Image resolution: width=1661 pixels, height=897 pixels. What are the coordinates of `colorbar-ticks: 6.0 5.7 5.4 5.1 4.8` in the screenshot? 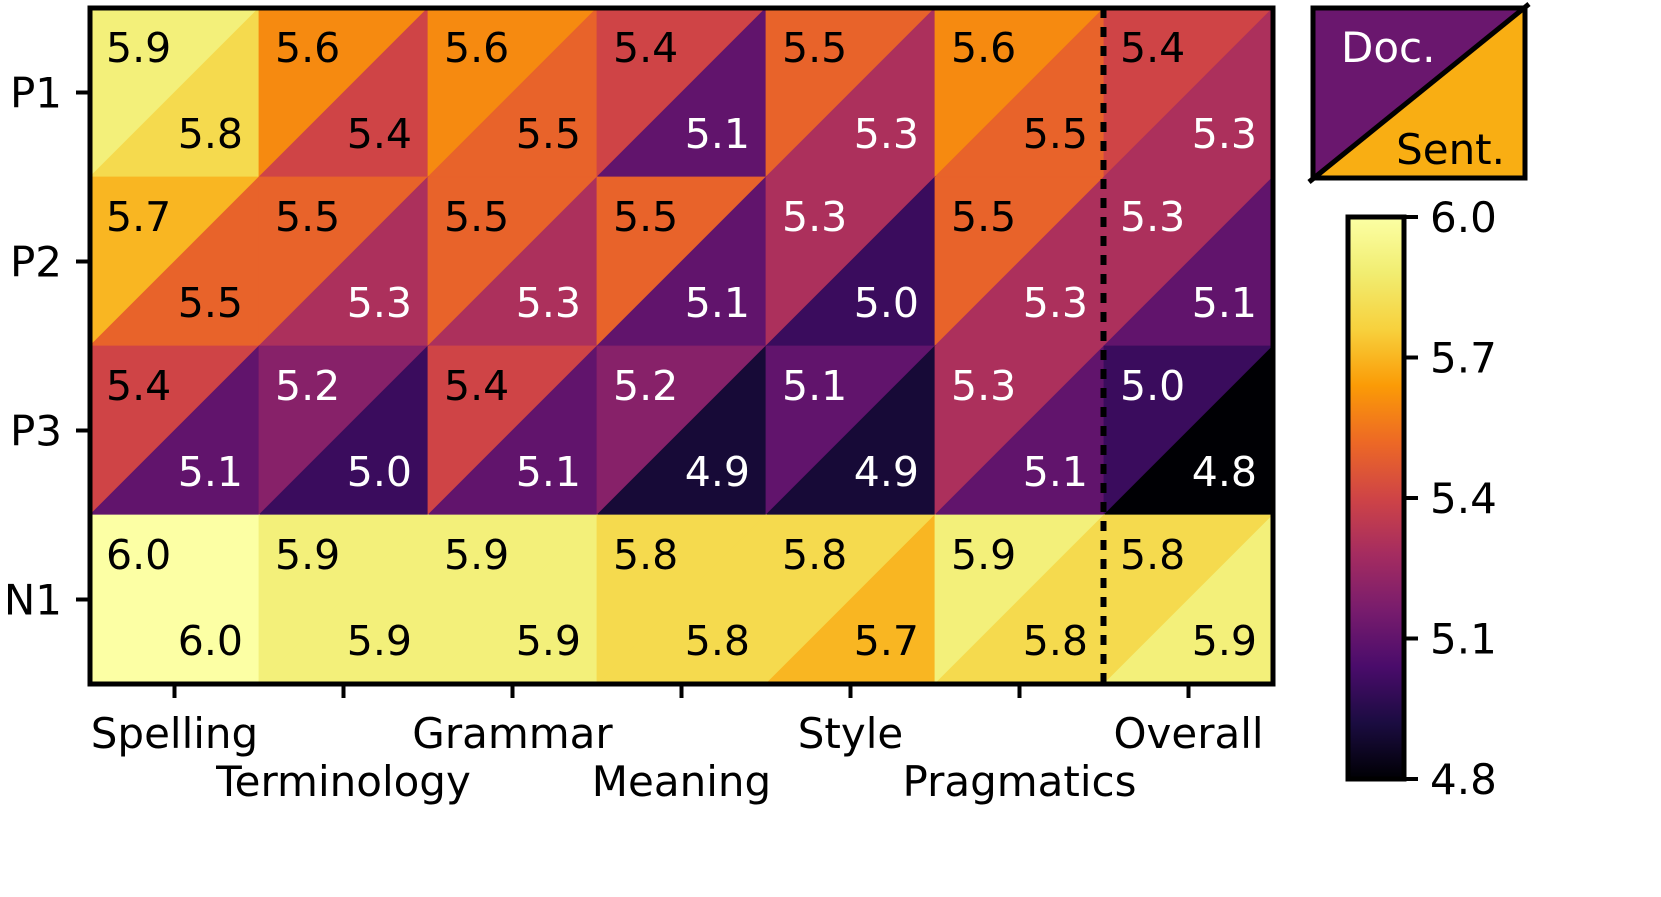 It's located at (1450, 498).